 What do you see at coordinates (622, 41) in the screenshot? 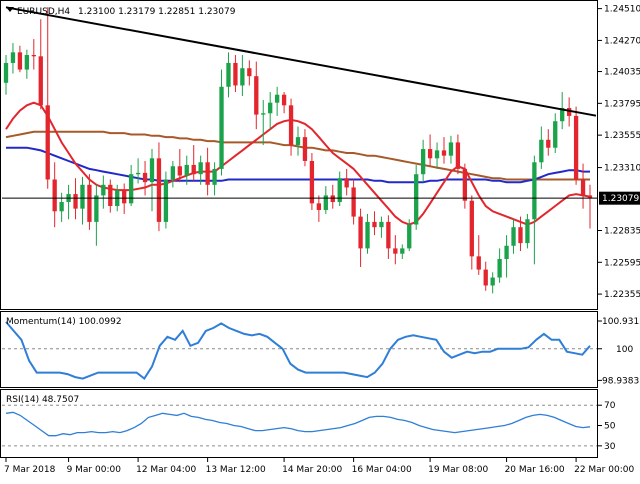
I see `price-tick-label: 1.24270` at bounding box center [622, 41].